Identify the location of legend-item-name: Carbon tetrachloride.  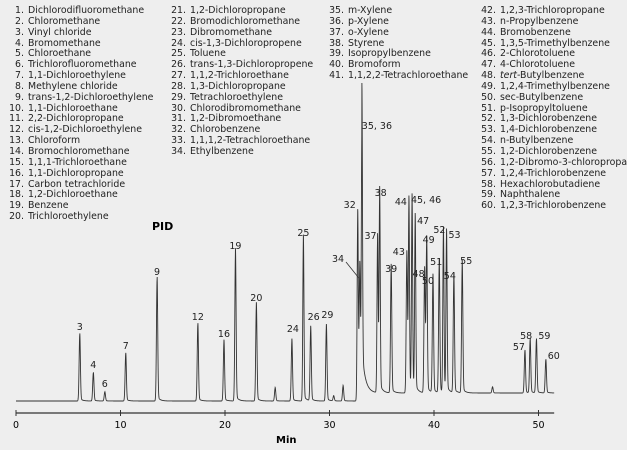
(77, 184).